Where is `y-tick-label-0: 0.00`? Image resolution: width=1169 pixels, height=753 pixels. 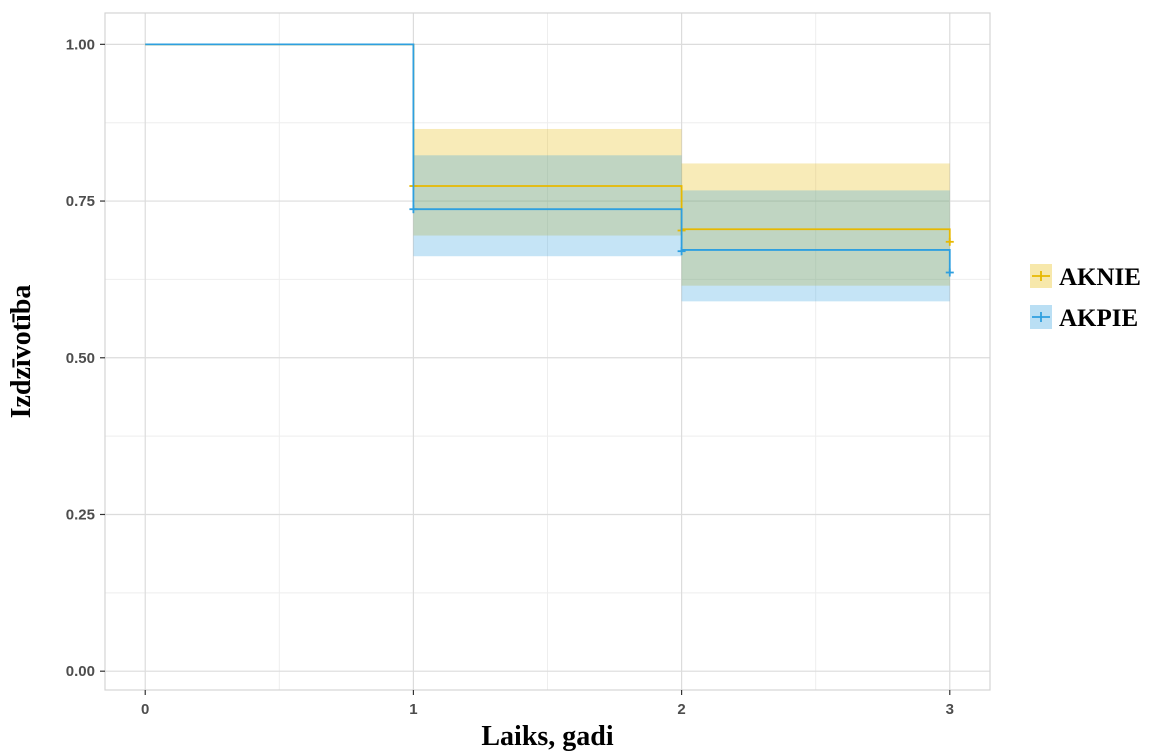
y-tick-label-0: 0.00 is located at coordinates (80, 671).